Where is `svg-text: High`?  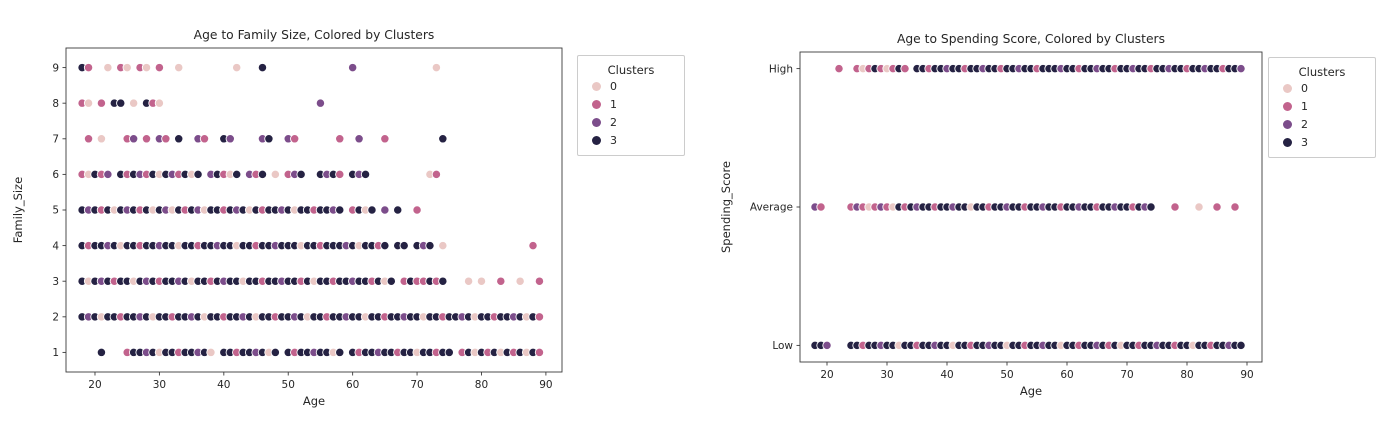
svg-text: High is located at coordinates (781, 69).